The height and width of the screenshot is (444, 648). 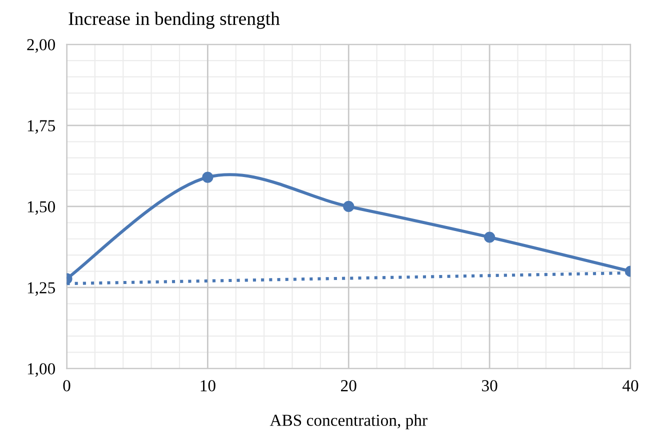 I want to click on x-tick-label: 20, so click(x=348, y=386).